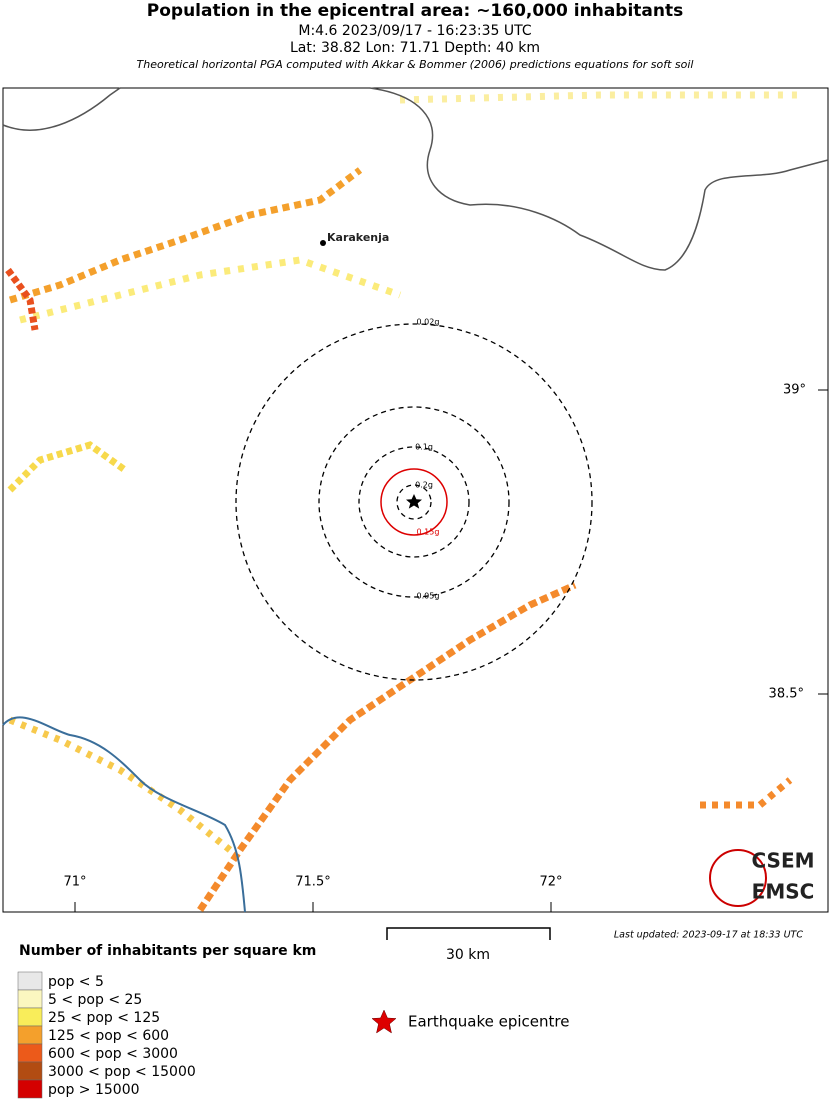 This screenshot has width=831, height=1104. Describe the element at coordinates (358, 237) in the screenshot. I see `place-label: Karakenja` at that location.